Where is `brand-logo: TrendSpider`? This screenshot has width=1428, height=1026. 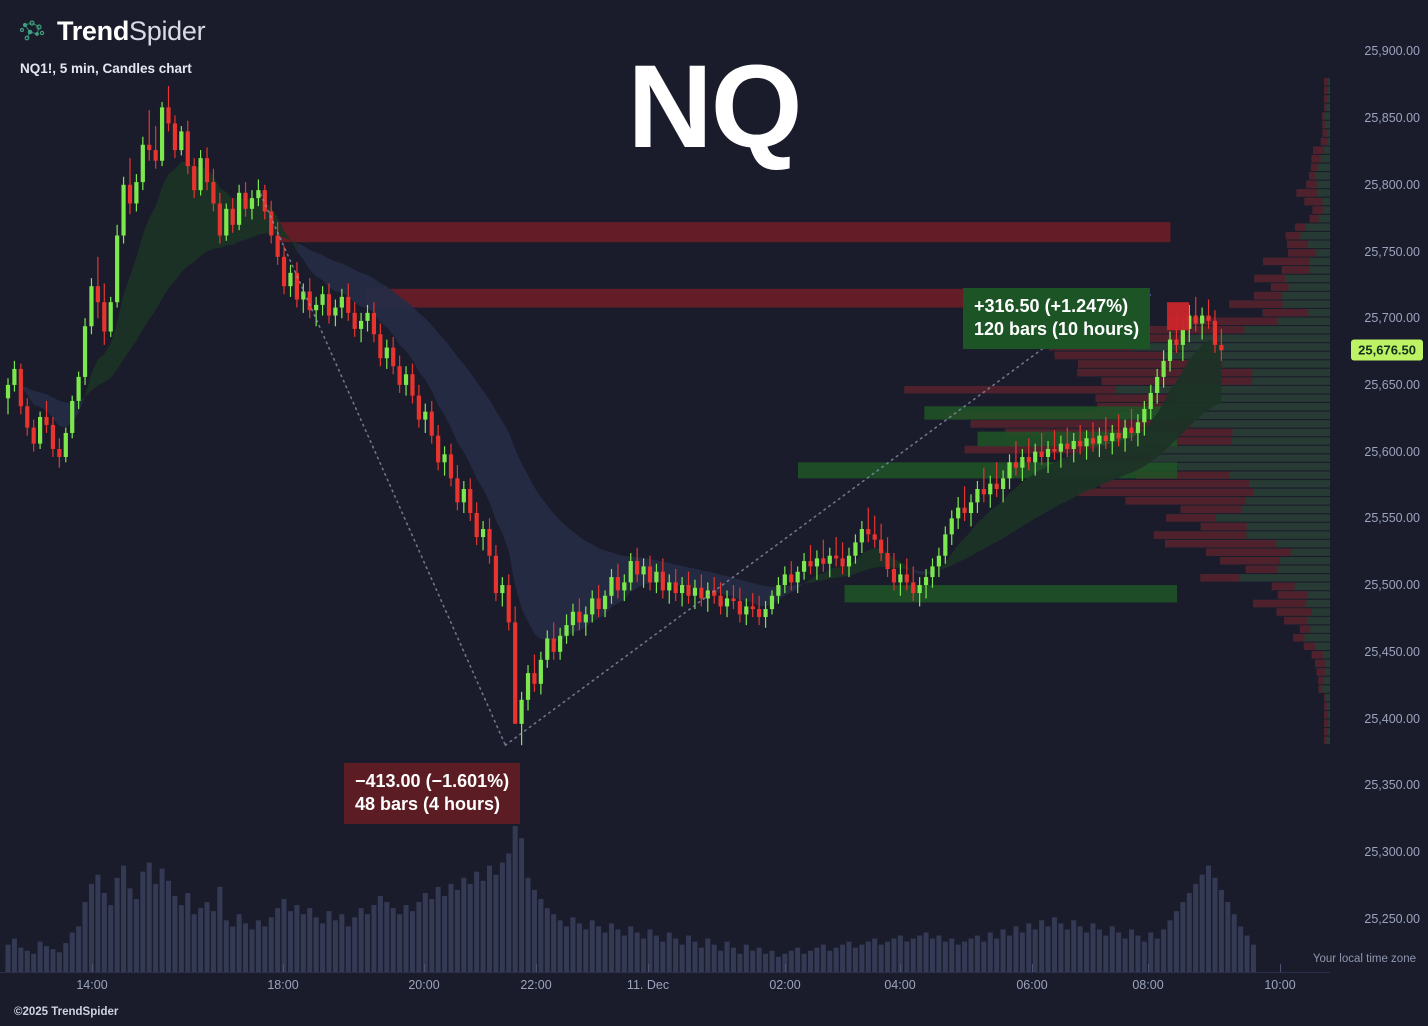
brand-logo: TrendSpider is located at coordinates (112, 30).